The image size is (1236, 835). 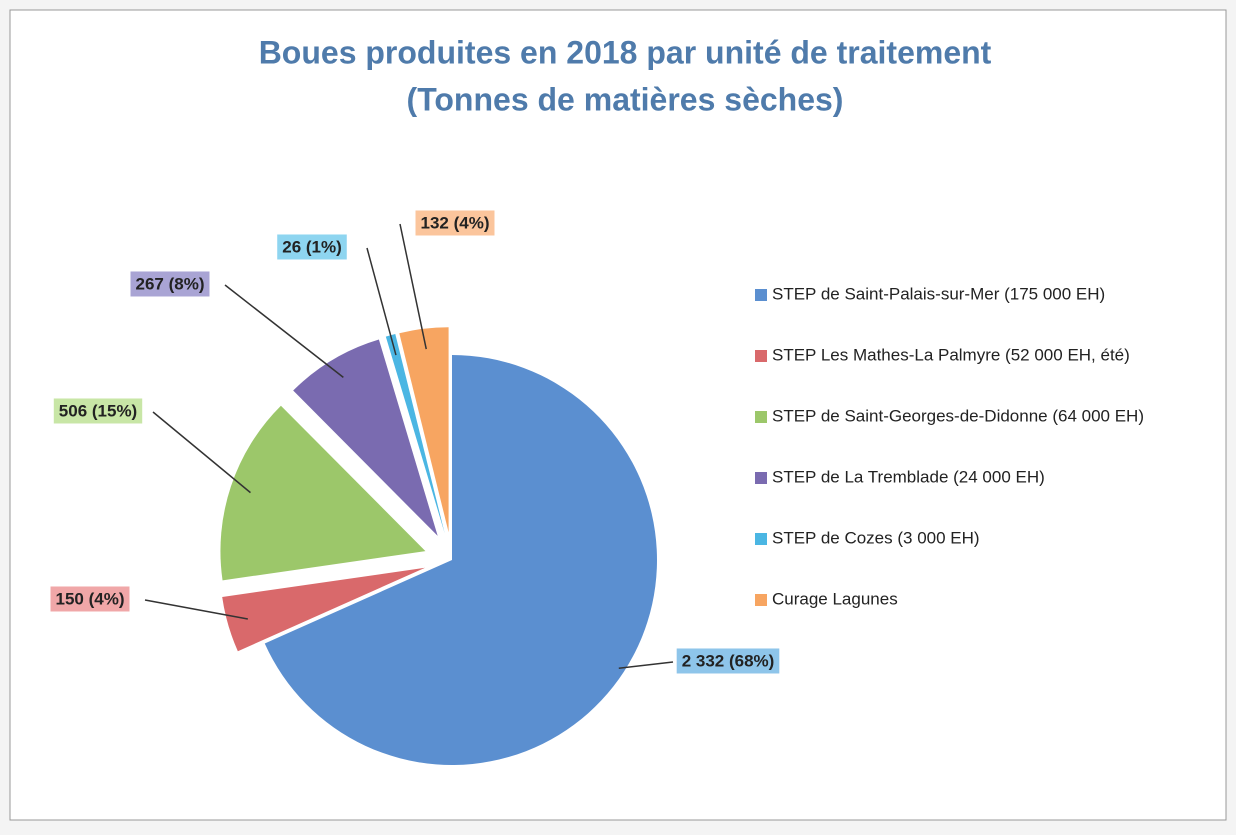 What do you see at coordinates (835, 598) in the screenshot?
I see `legend-label: Curage Lagunes` at bounding box center [835, 598].